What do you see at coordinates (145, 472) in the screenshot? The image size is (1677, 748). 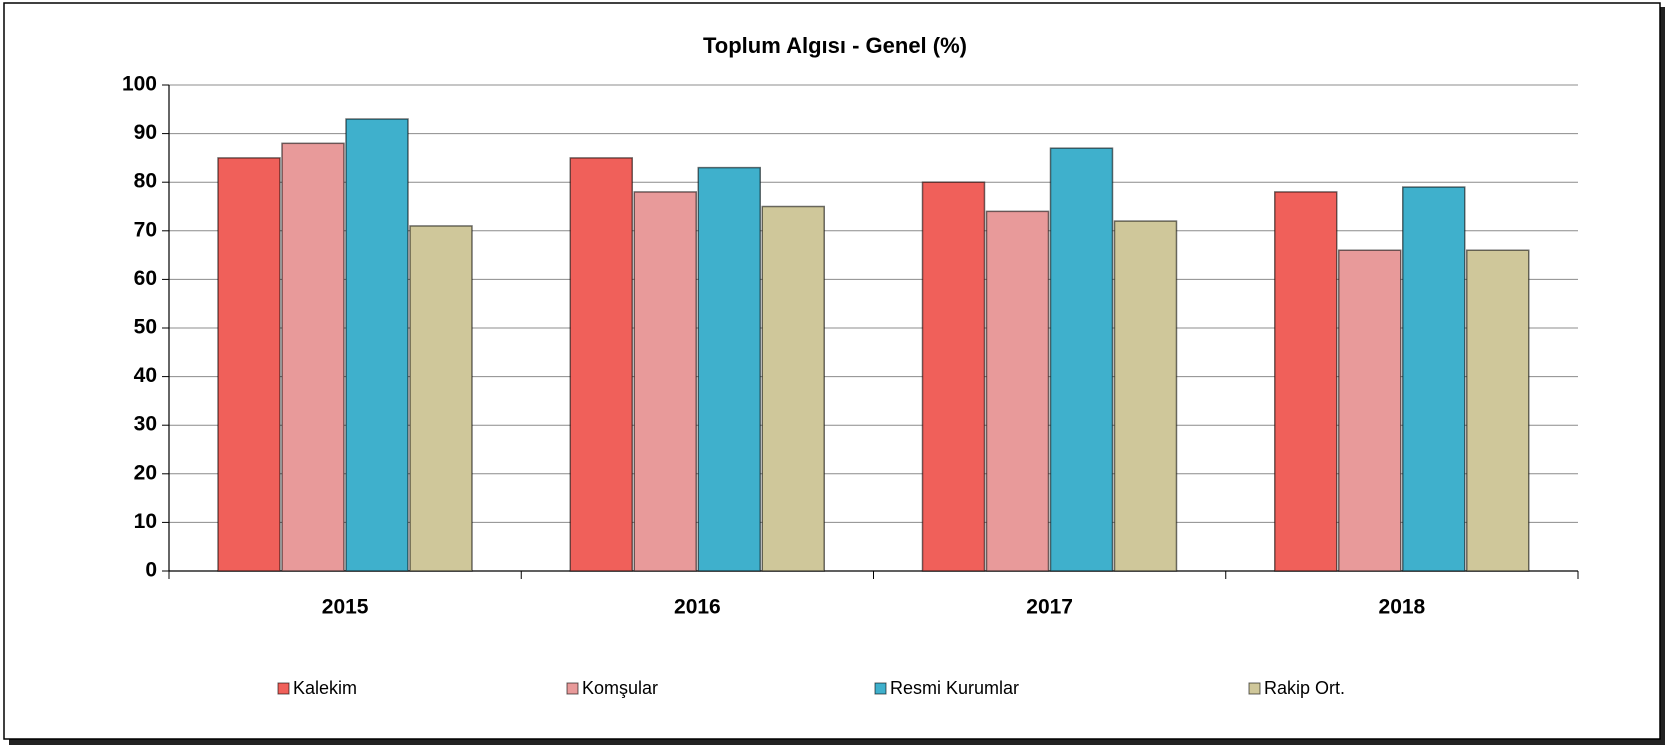 I see `y-tick-label: 20` at bounding box center [145, 472].